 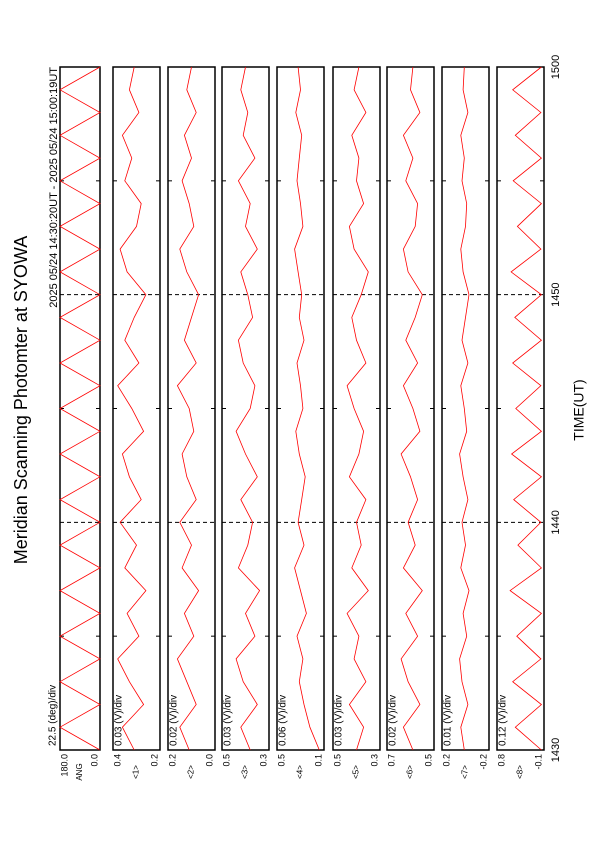 What do you see at coordinates (356, 772) in the screenshot?
I see `channel-name: <5>` at bounding box center [356, 772].